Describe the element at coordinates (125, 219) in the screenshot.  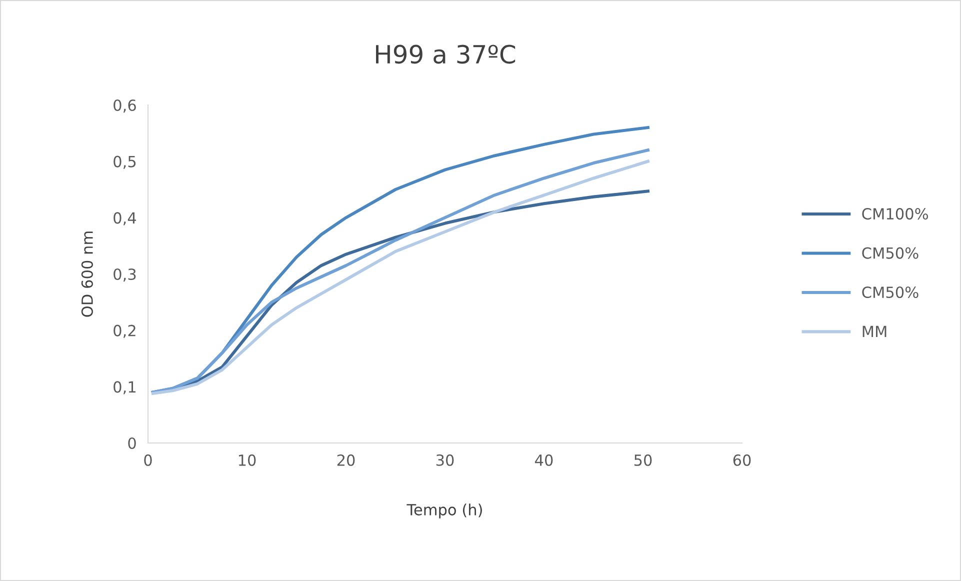
I see `y-tick-label: 0,4` at that location.